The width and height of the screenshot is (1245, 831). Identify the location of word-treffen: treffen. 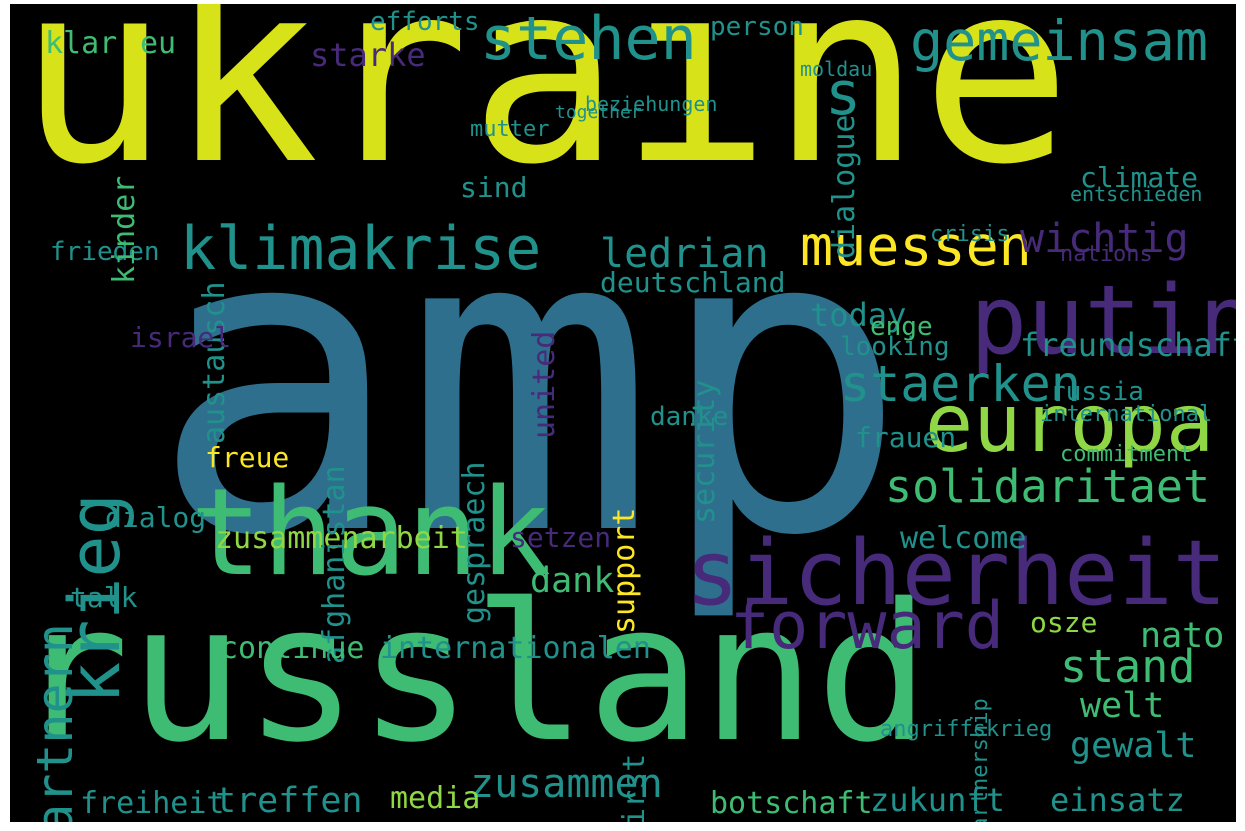
(289, 801).